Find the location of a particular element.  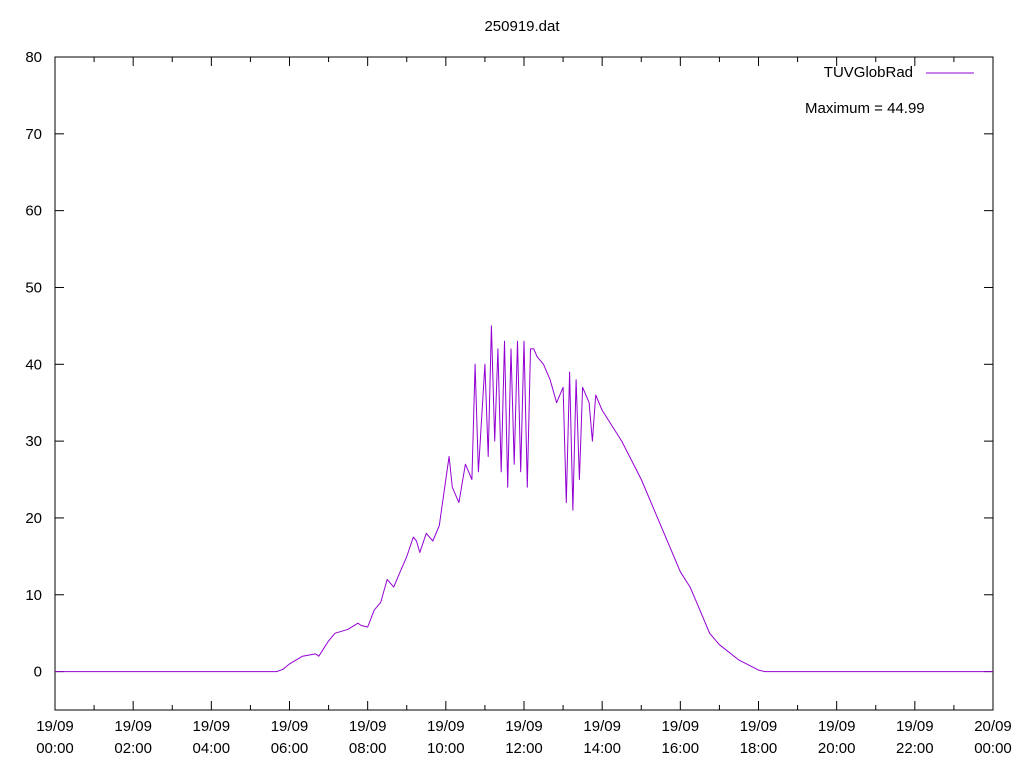

y-tick-label: 70 is located at coordinates (33, 134).